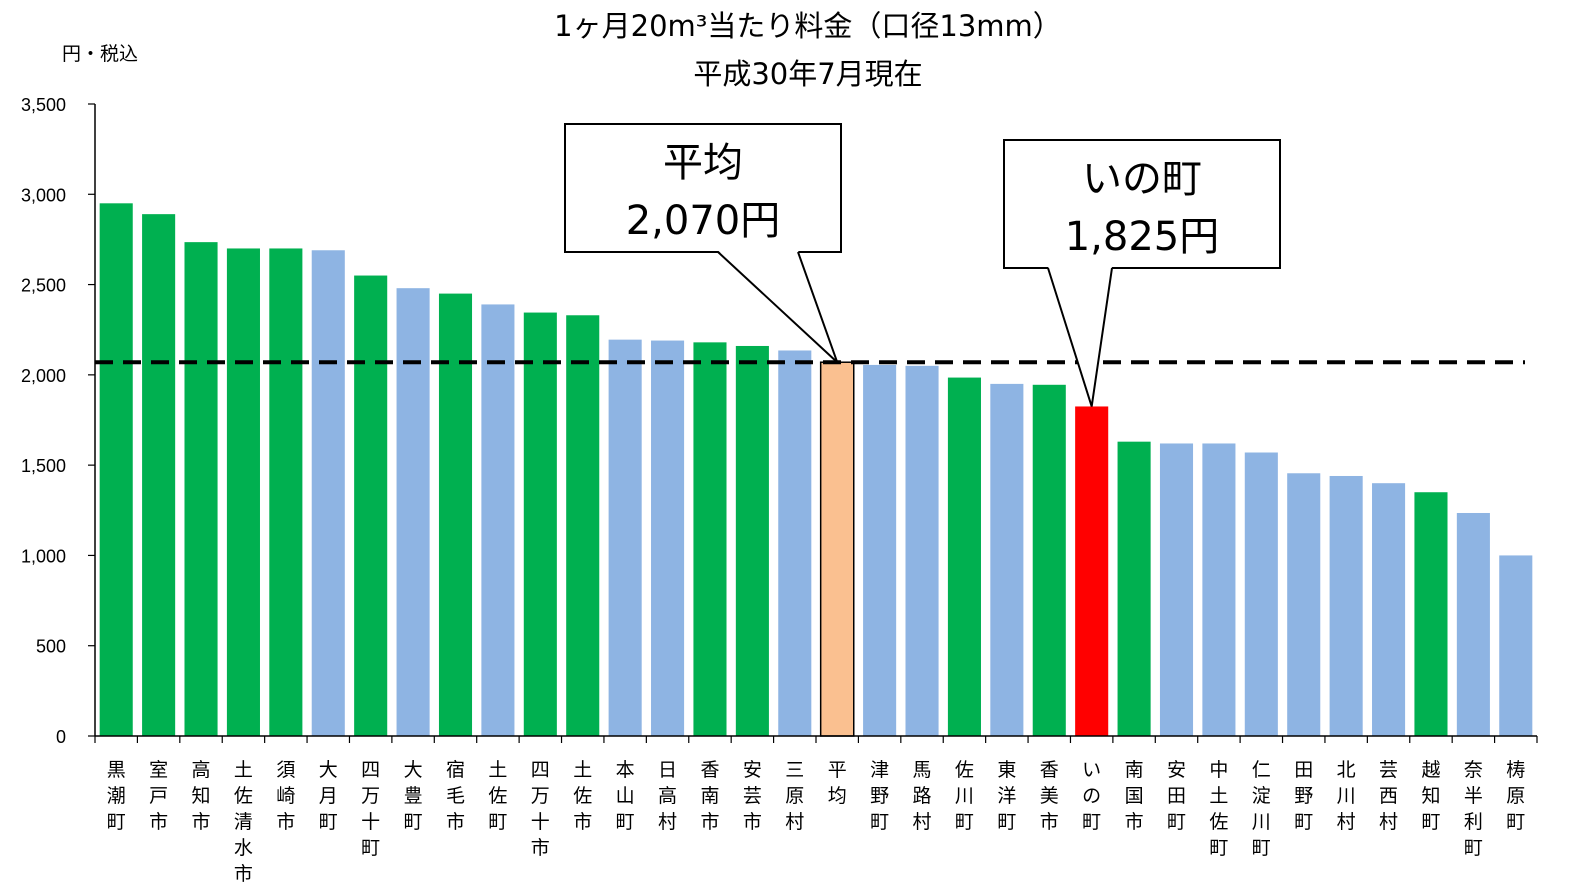 This screenshot has width=1576, height=893. I want to click on x-tick-label: 室戸市, so click(158, 796).